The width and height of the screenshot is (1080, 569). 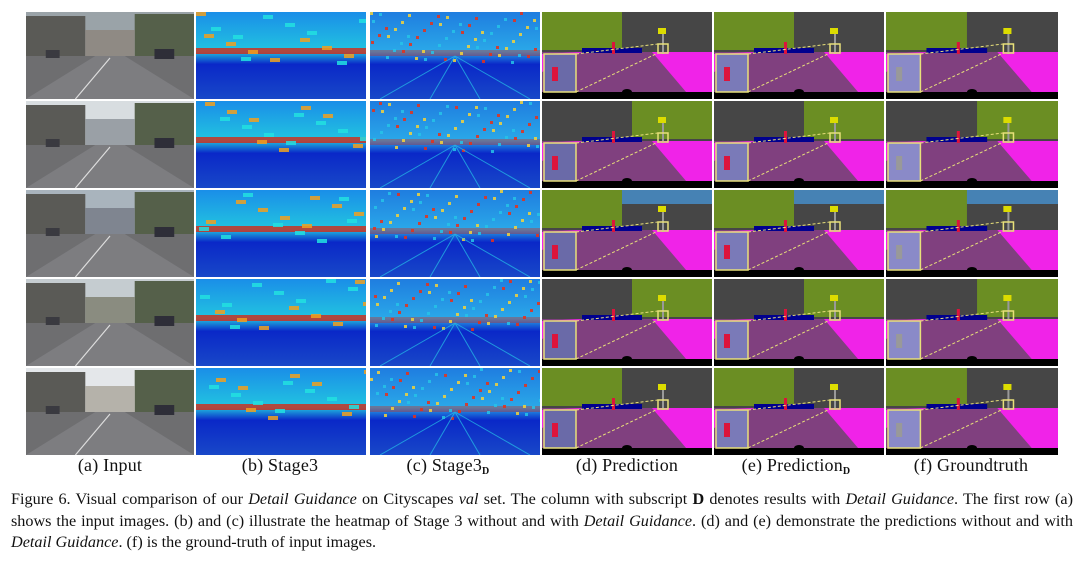 What do you see at coordinates (110, 465) in the screenshot?
I see `label-input: (a) Input` at bounding box center [110, 465].